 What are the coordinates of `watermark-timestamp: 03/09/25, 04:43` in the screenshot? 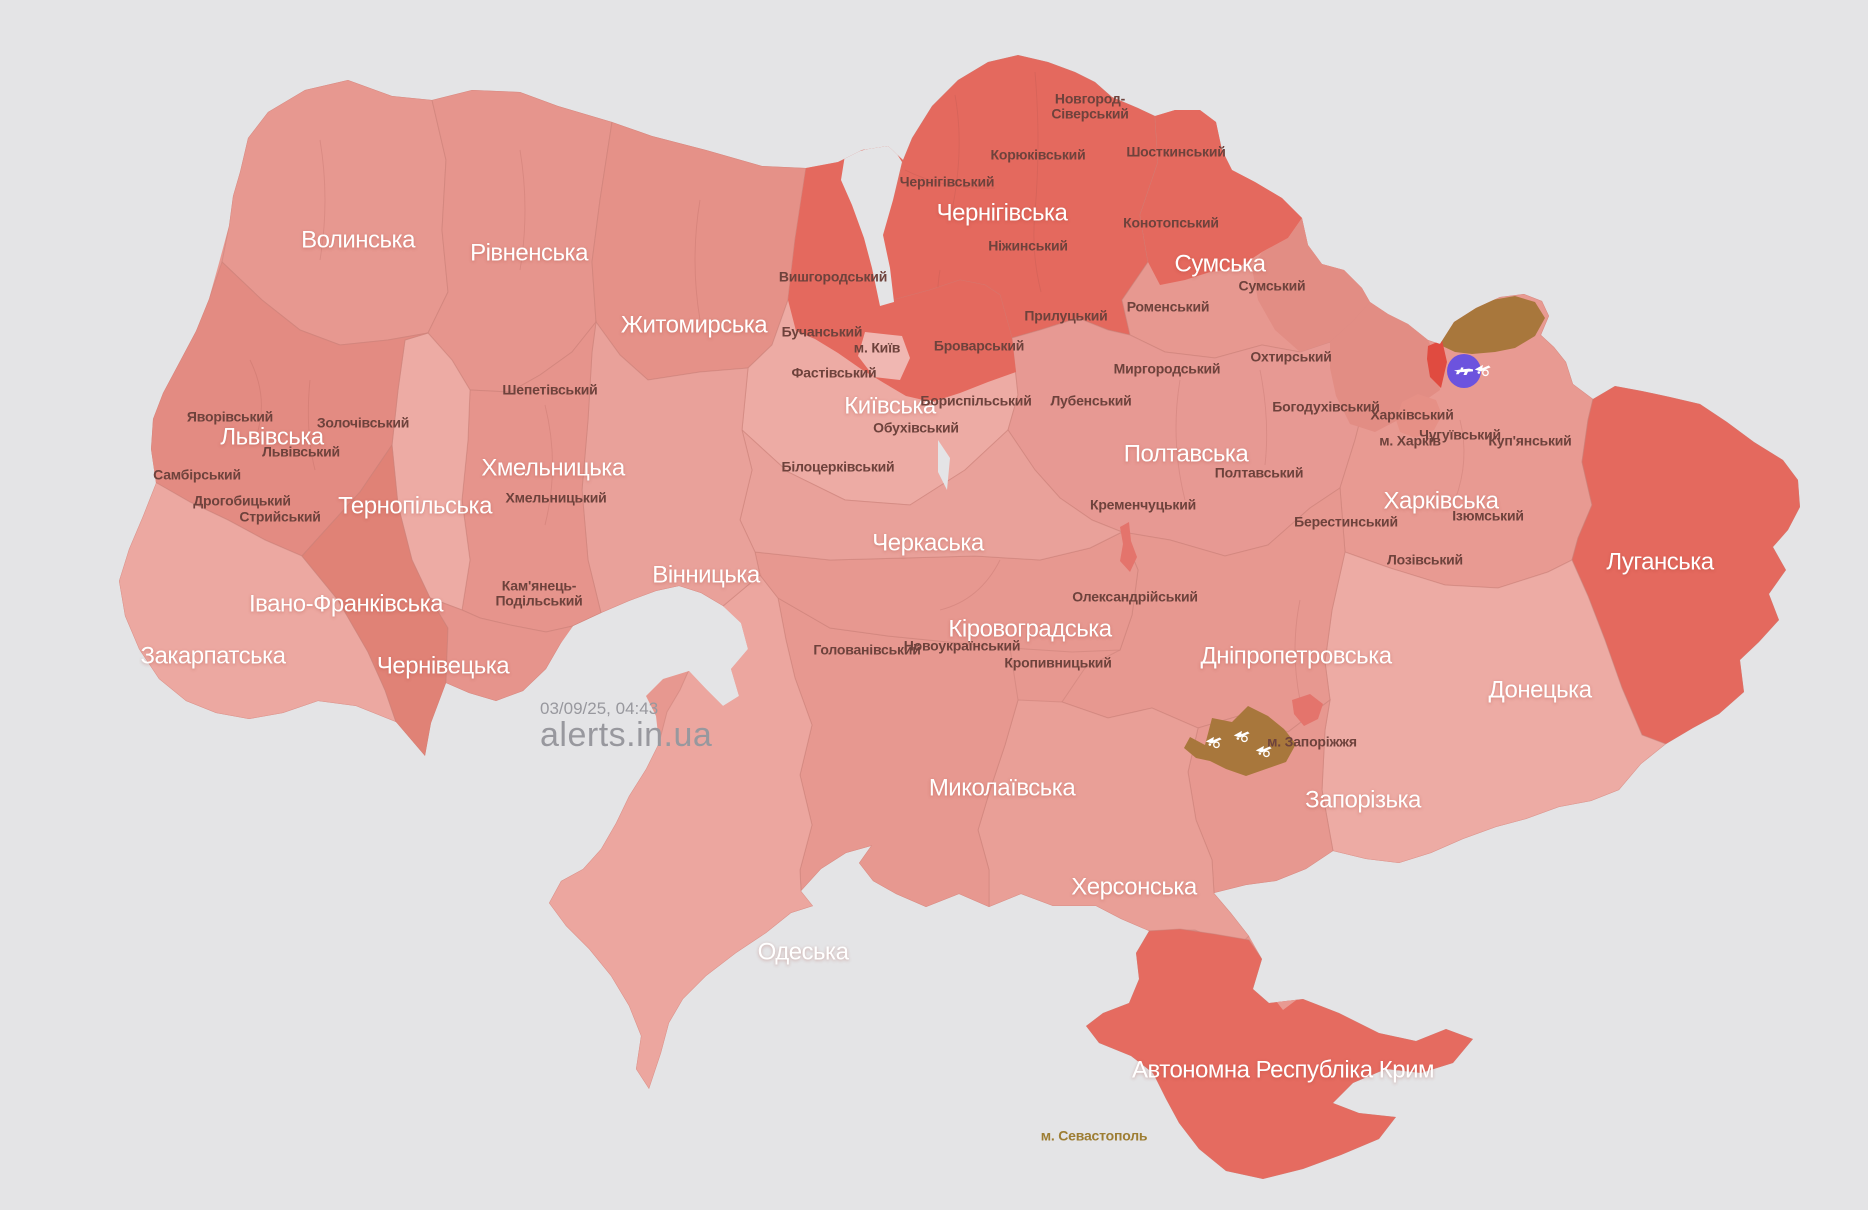 It's located at (599, 708).